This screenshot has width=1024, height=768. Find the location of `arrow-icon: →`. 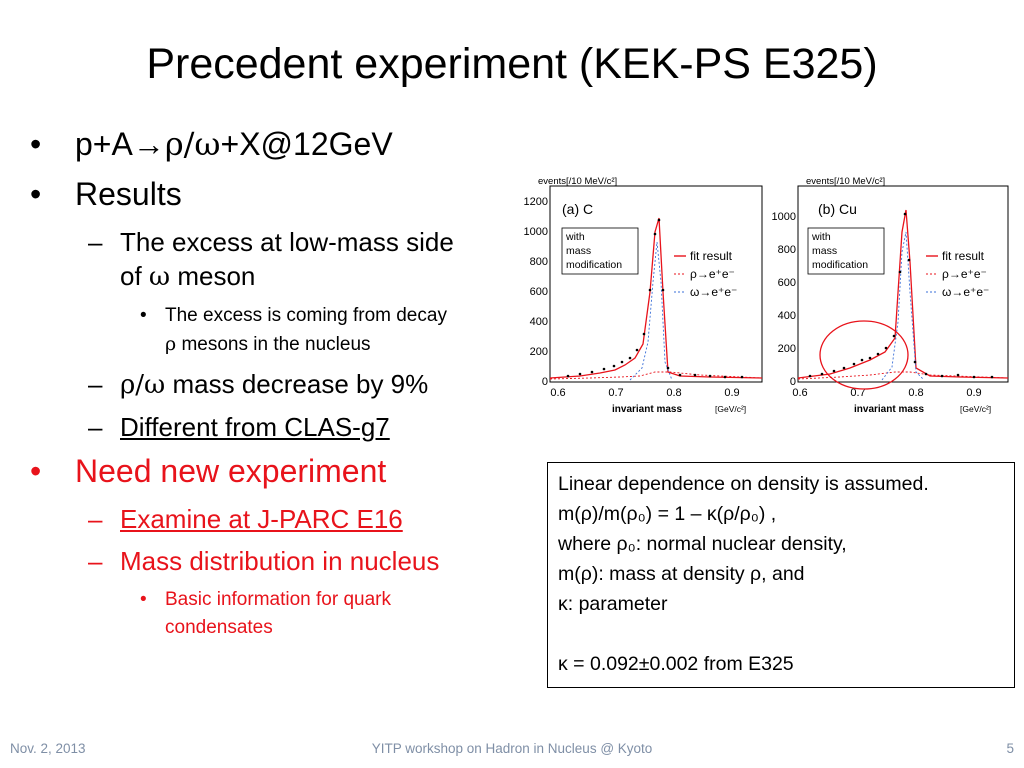

arrow-icon: → is located at coordinates (148, 144).